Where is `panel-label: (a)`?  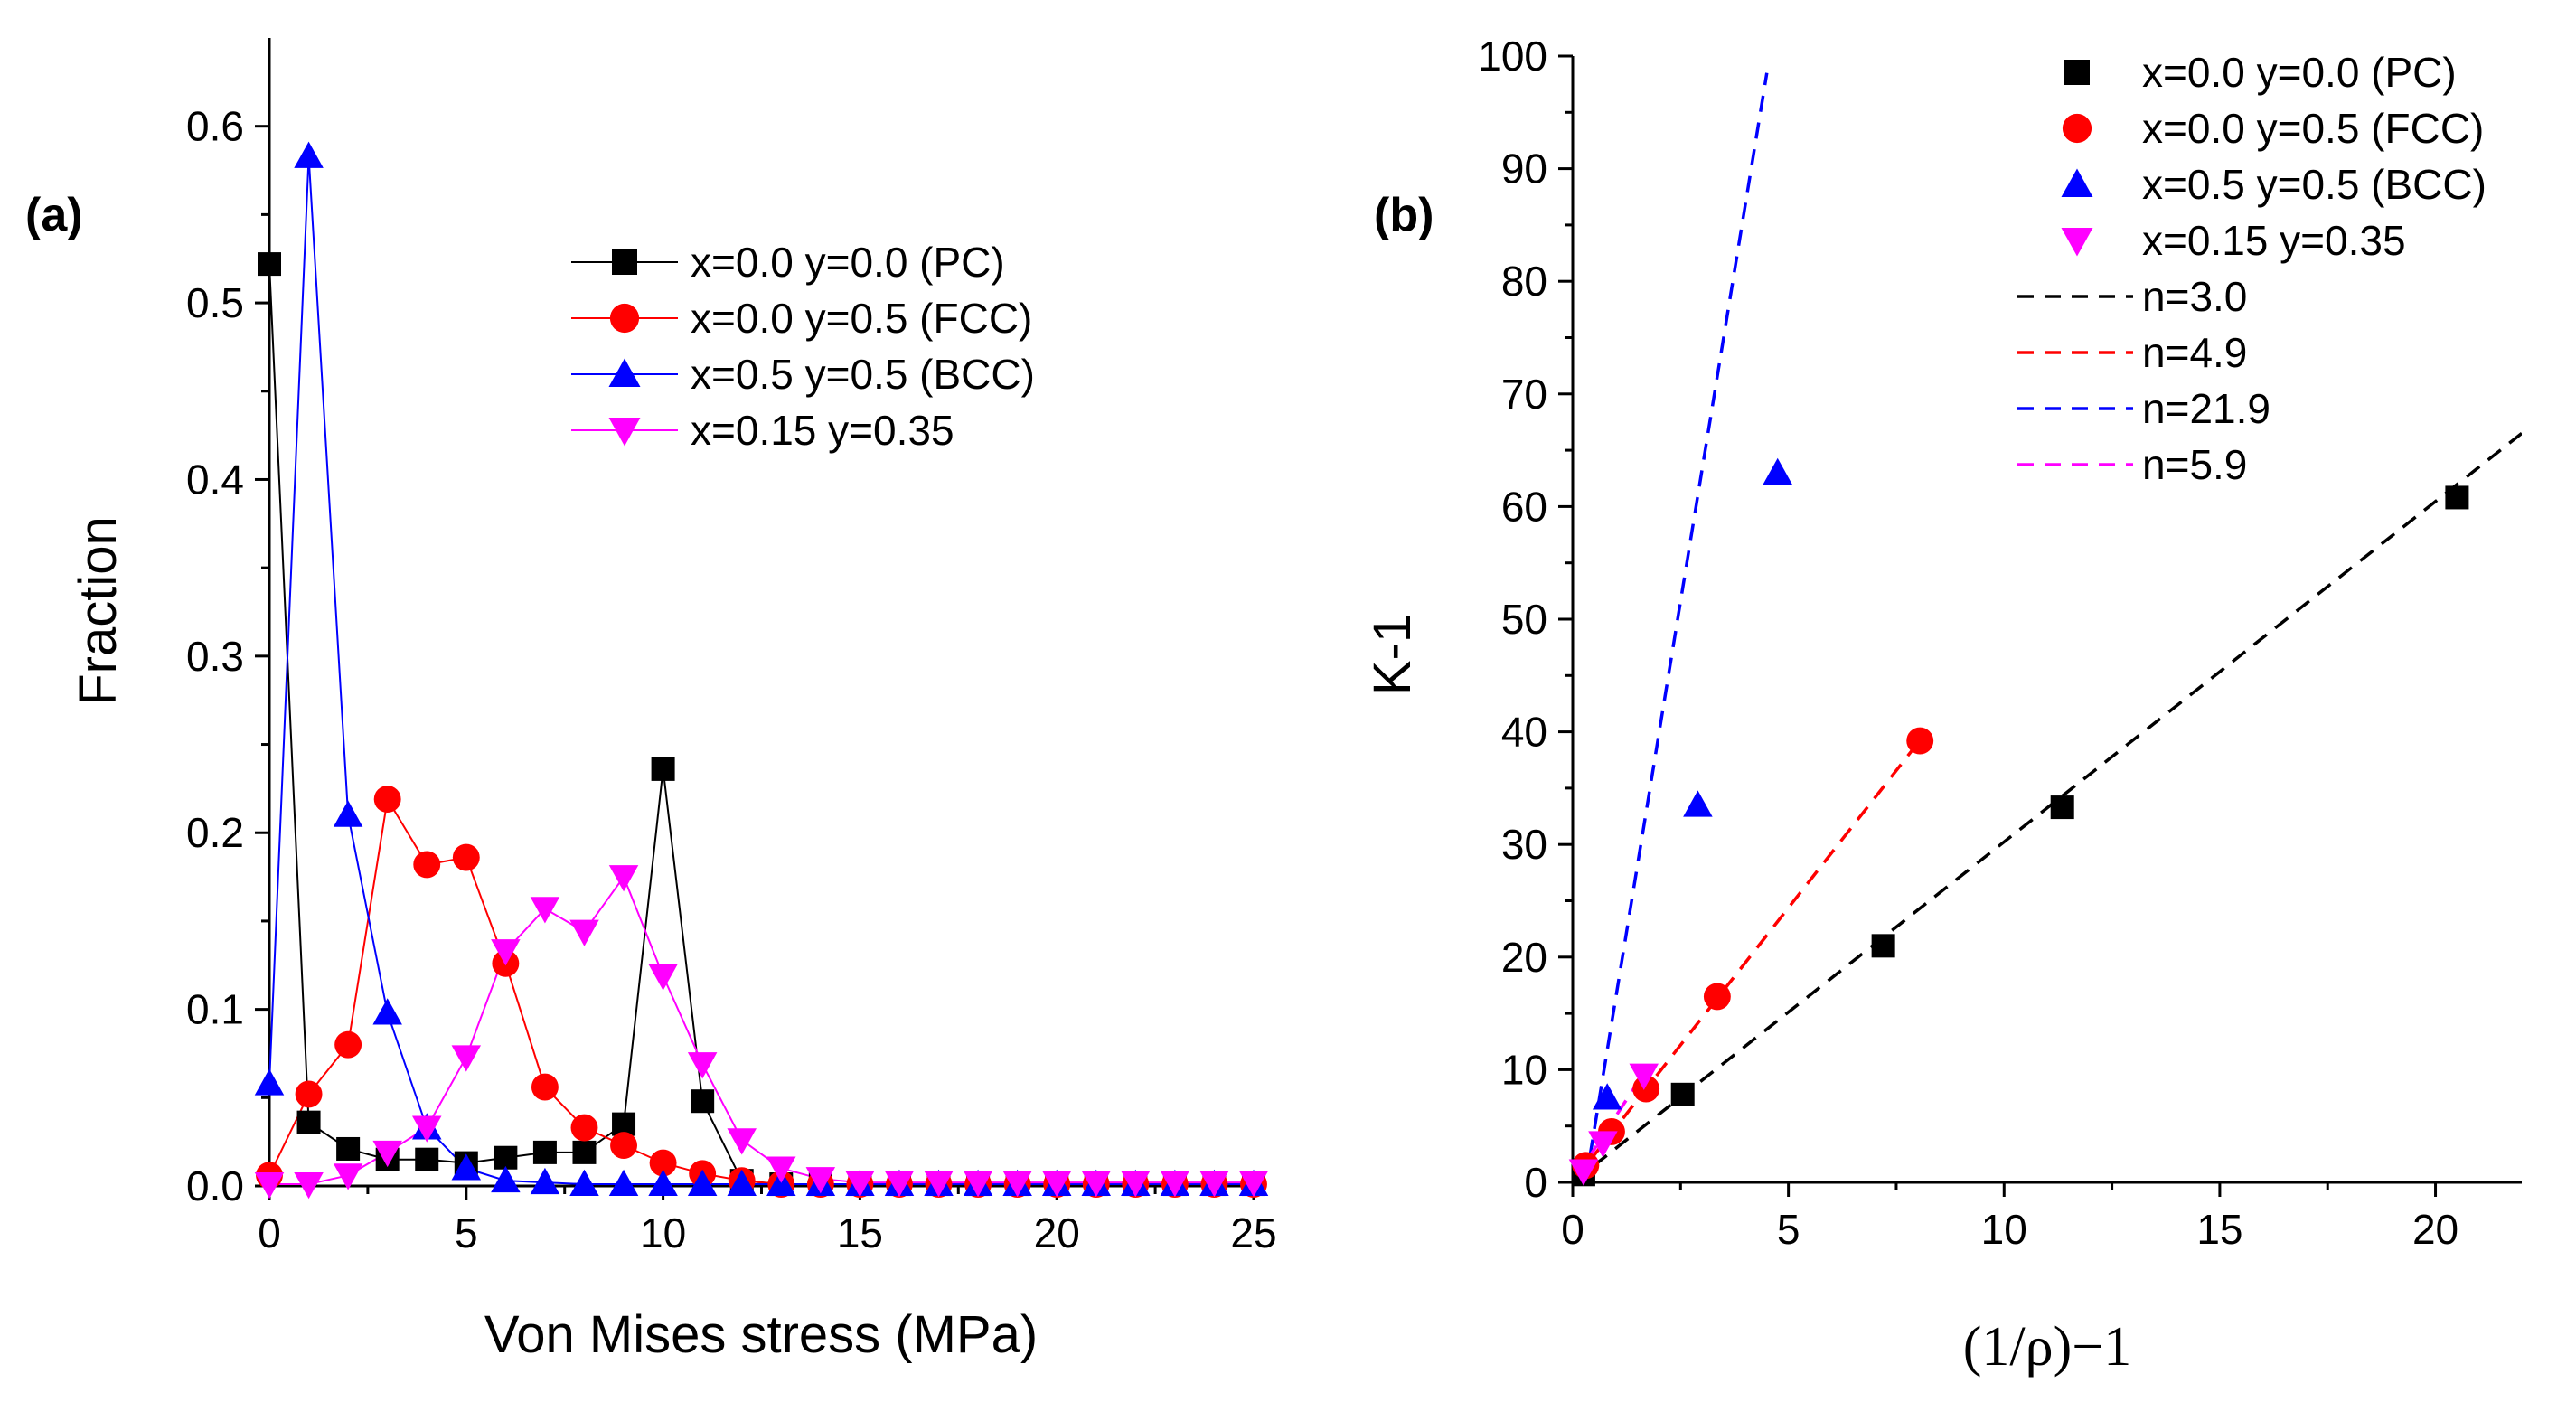 panel-label: (a) is located at coordinates (54, 215).